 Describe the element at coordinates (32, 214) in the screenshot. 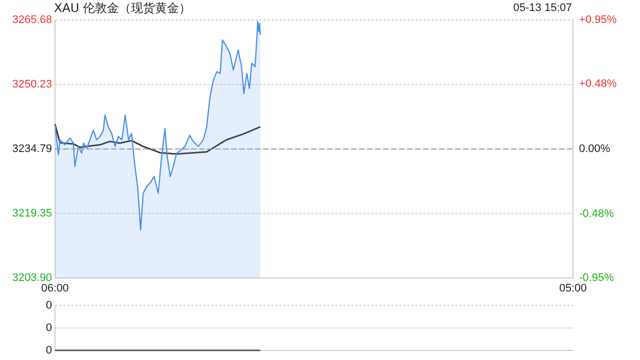

I see `y-tick-label: 3219.35` at that location.